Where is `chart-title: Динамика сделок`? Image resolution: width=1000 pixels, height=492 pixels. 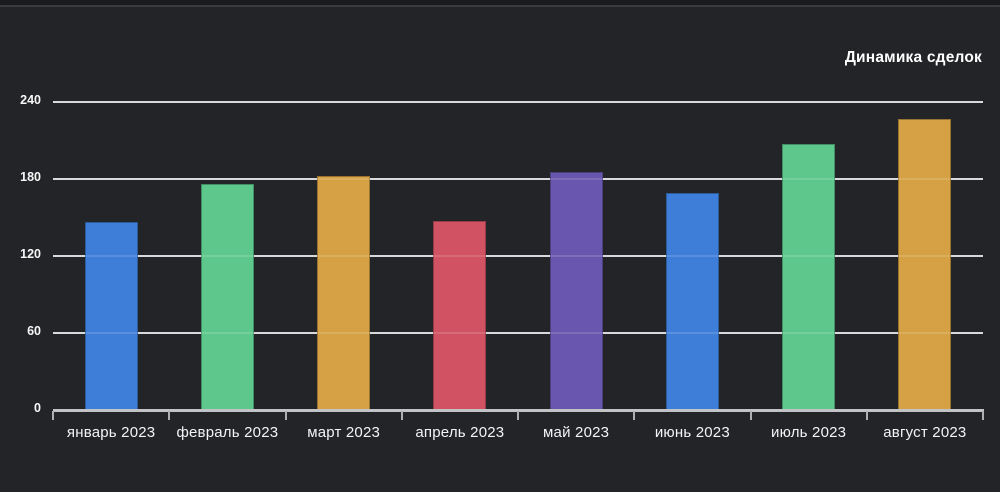 chart-title: Динамика сделок is located at coordinates (913, 57).